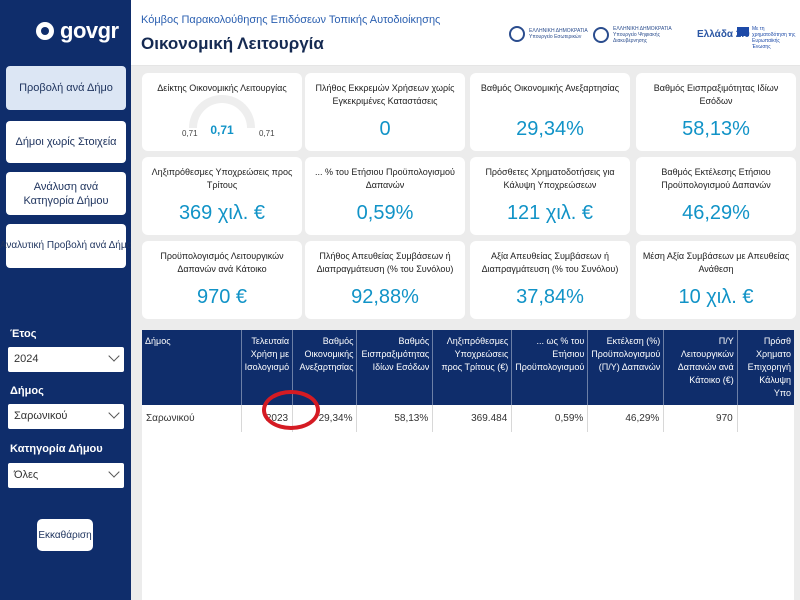 Image resolution: width=800 pixels, height=600 pixels. I want to click on card-value: 0,59%, so click(385, 213).